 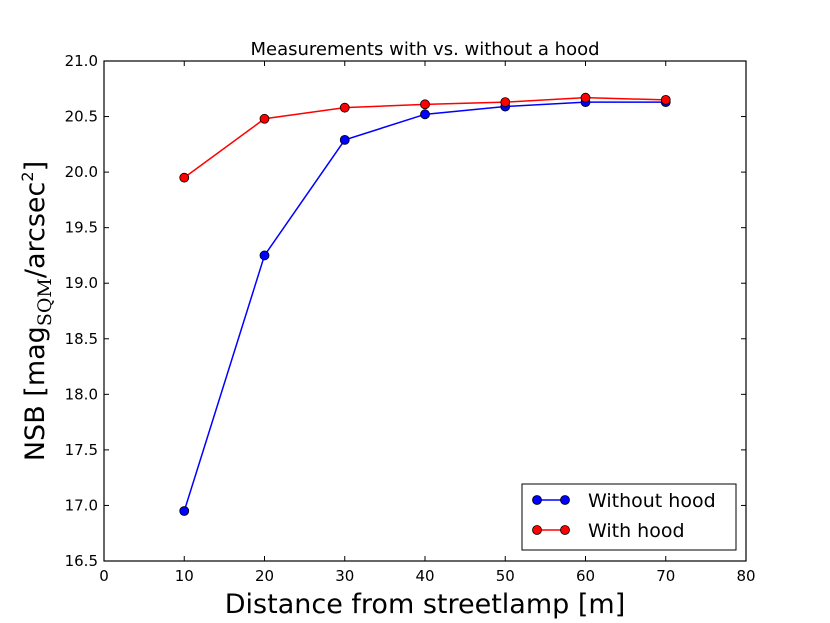 I want to click on y-tick-label: 16.5, so click(x=81, y=561).